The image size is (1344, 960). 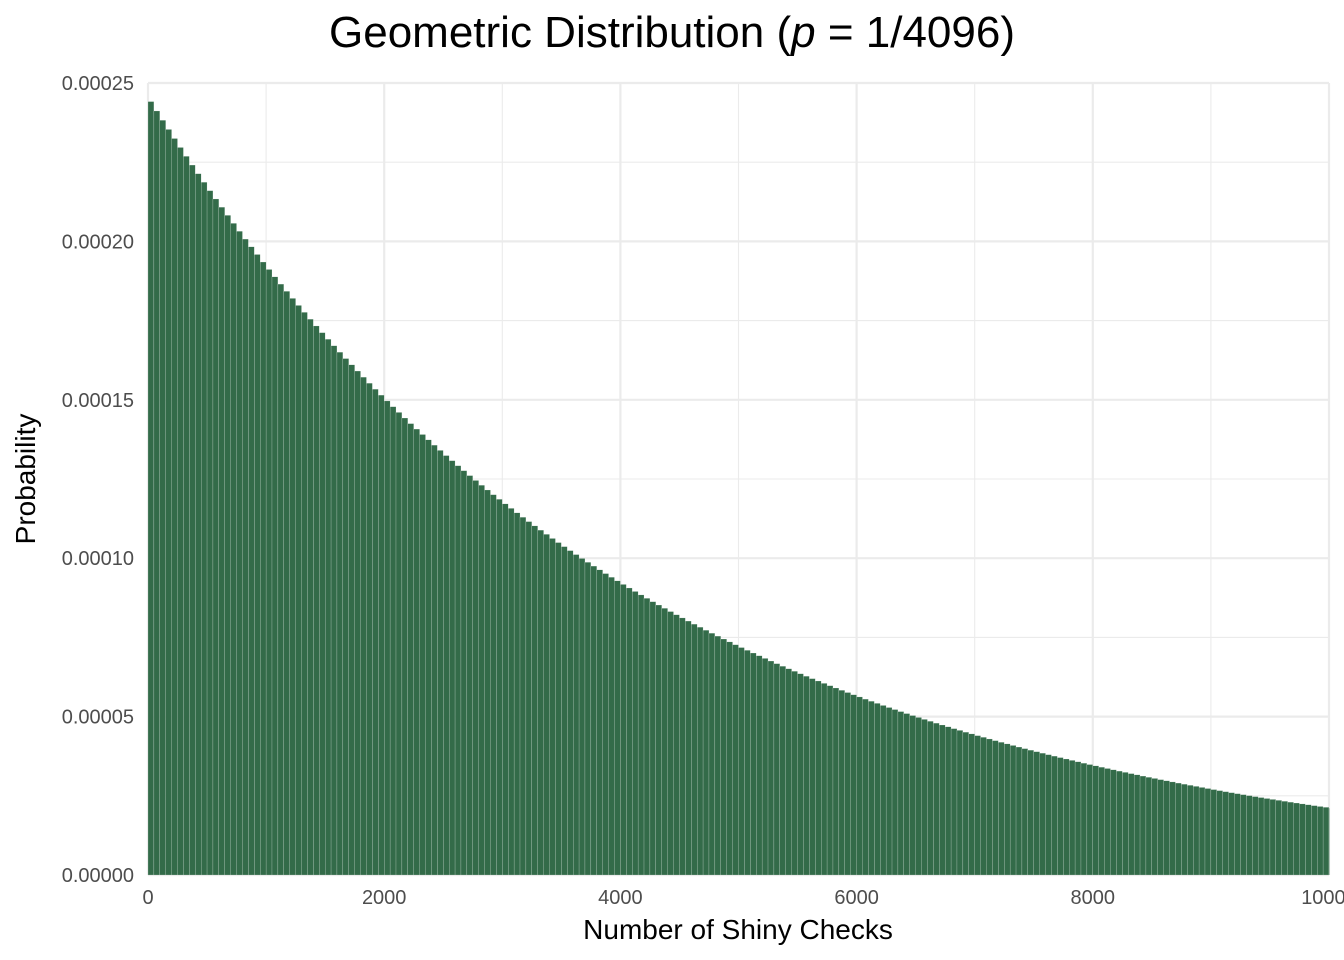 What do you see at coordinates (98, 84) in the screenshot?
I see `y-tick-label: 0.00025` at bounding box center [98, 84].